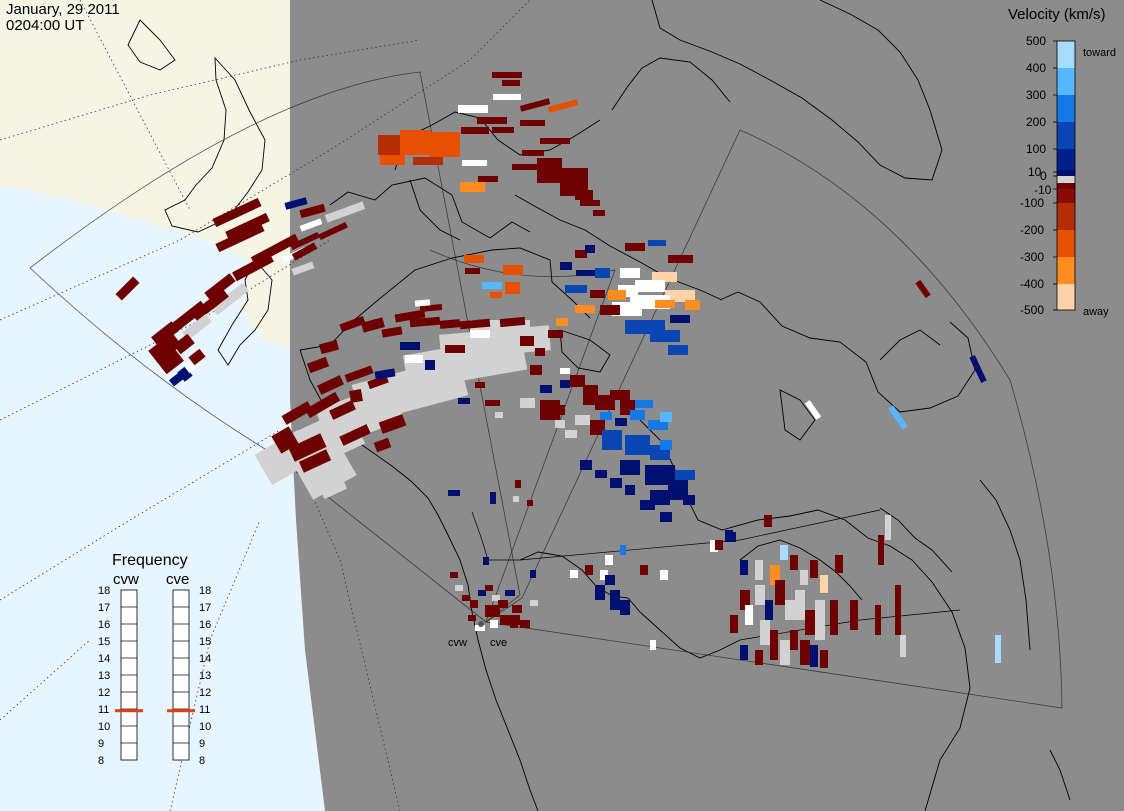 The width and height of the screenshot is (1124, 811). What do you see at coordinates (45, 25) in the screenshot?
I see `time-label: 0204:00 UT` at bounding box center [45, 25].